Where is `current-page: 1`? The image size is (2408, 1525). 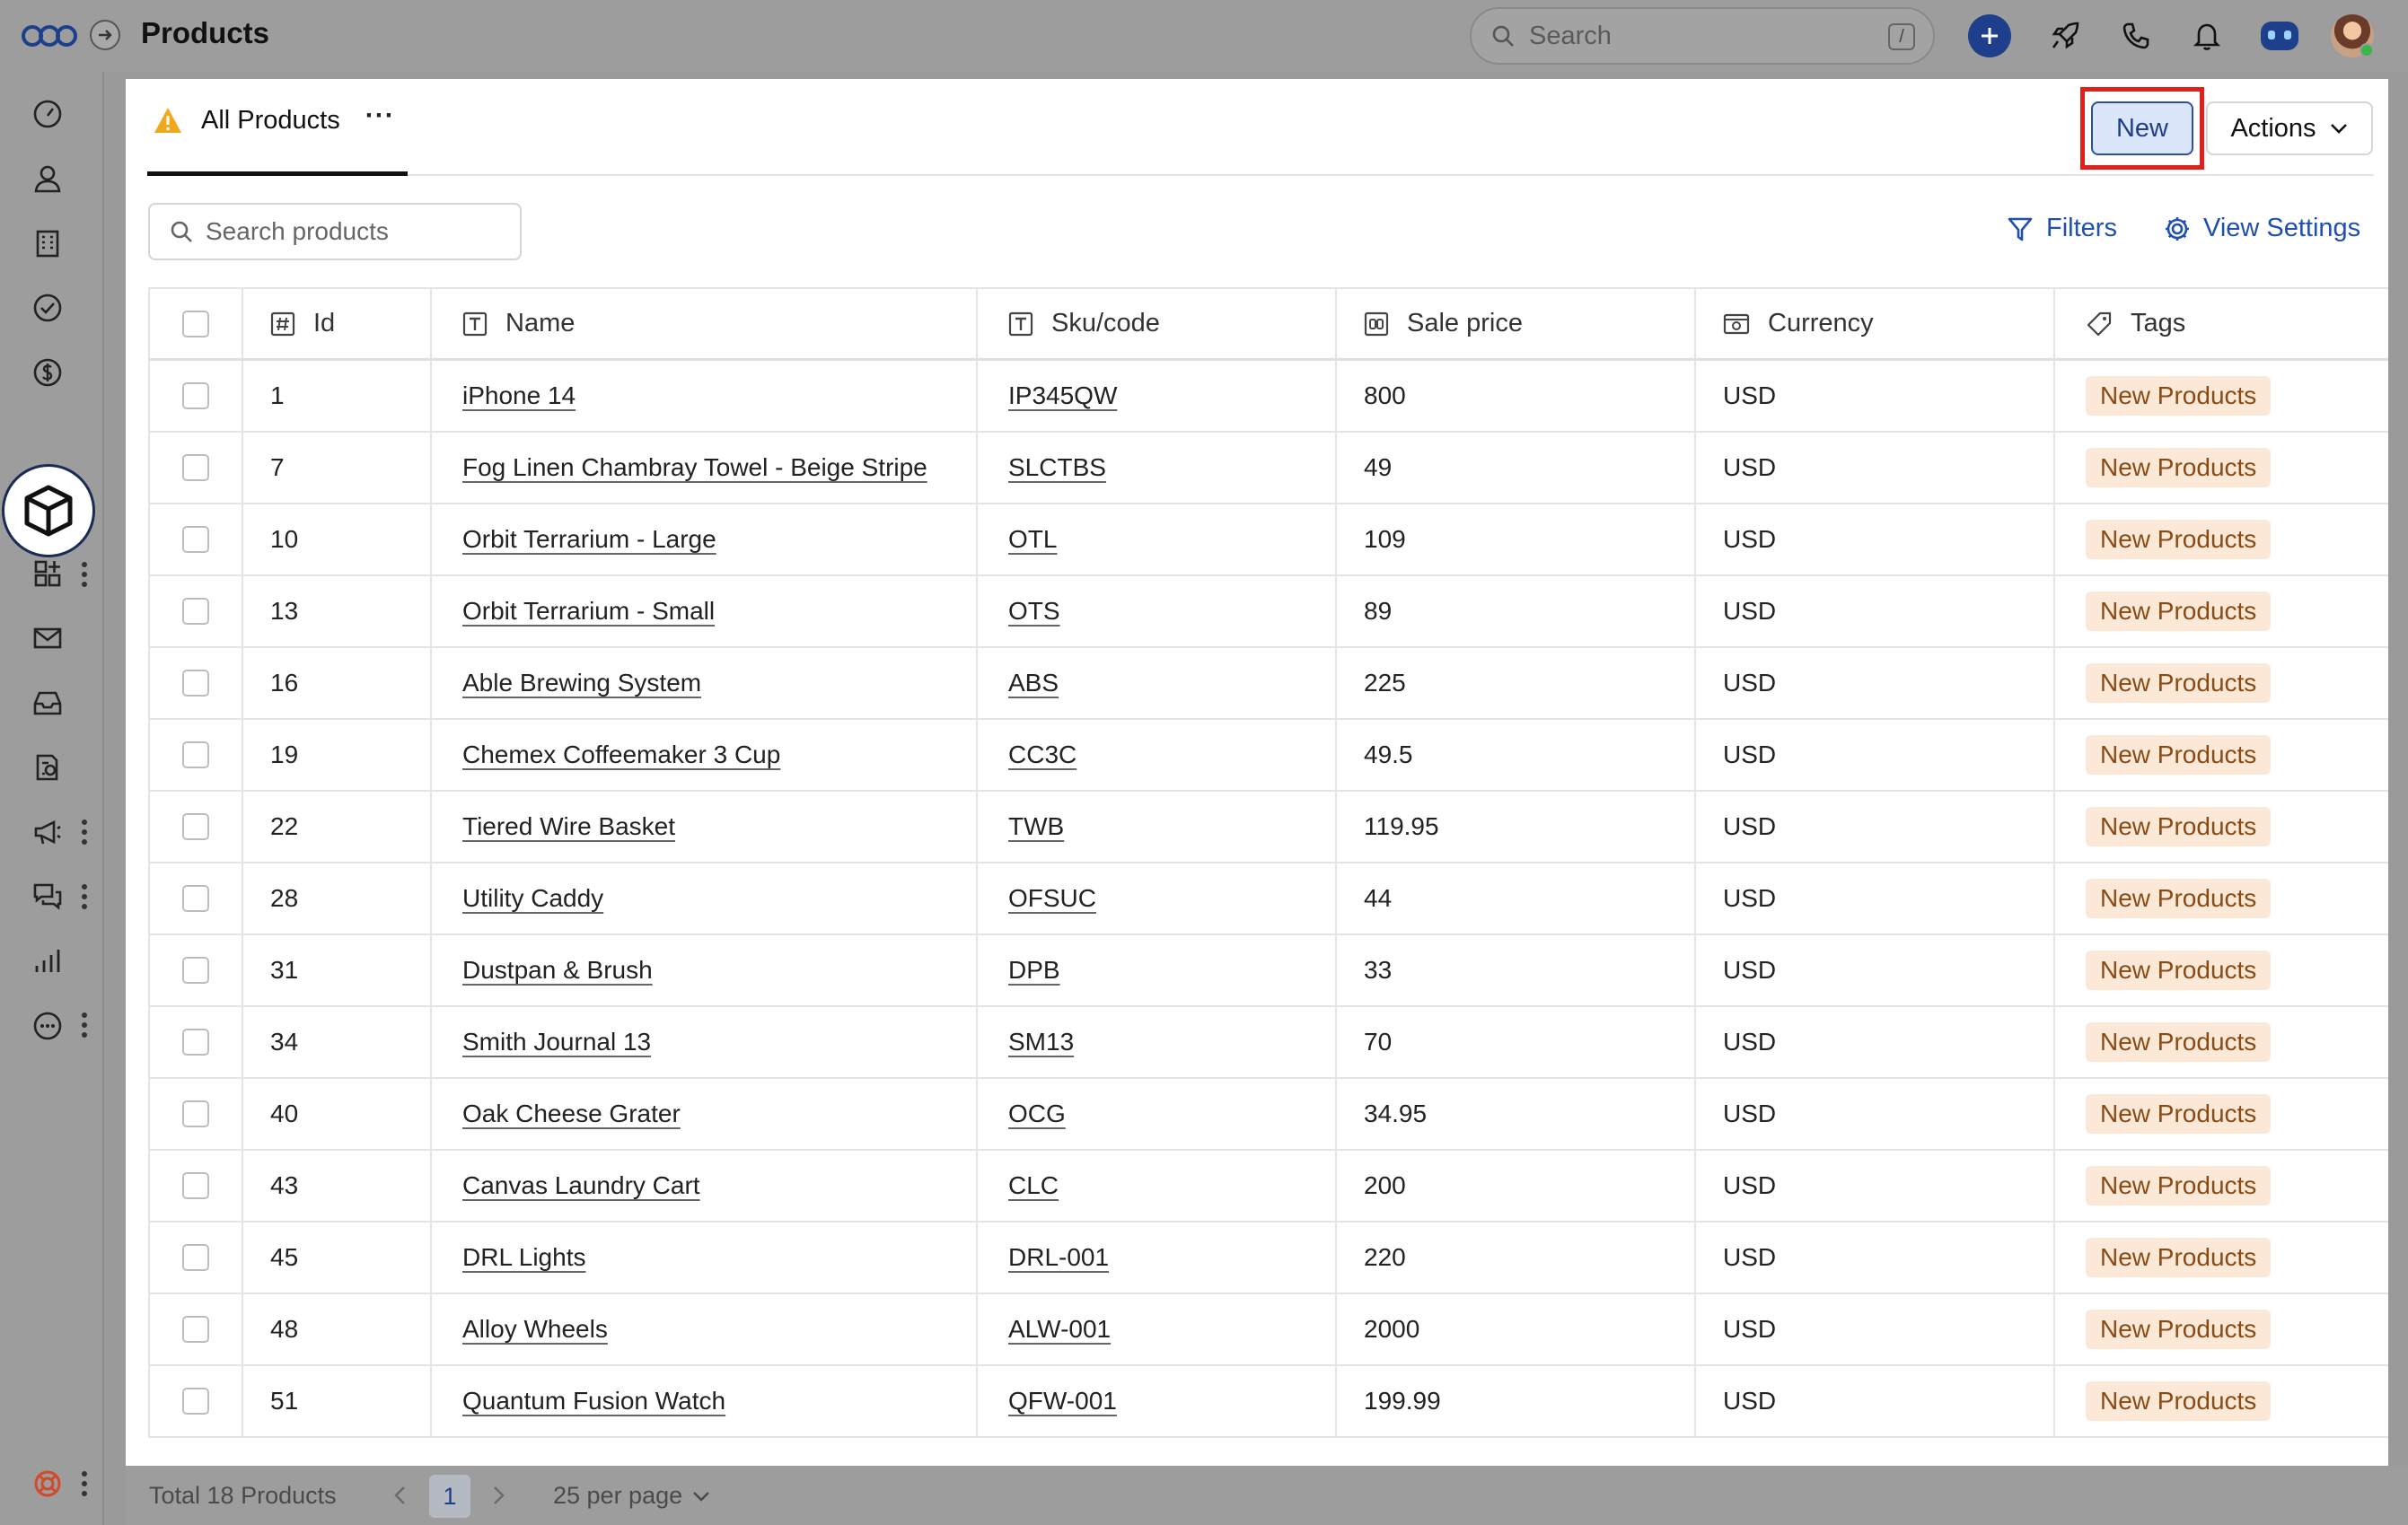 current-page: 1 is located at coordinates (450, 1497).